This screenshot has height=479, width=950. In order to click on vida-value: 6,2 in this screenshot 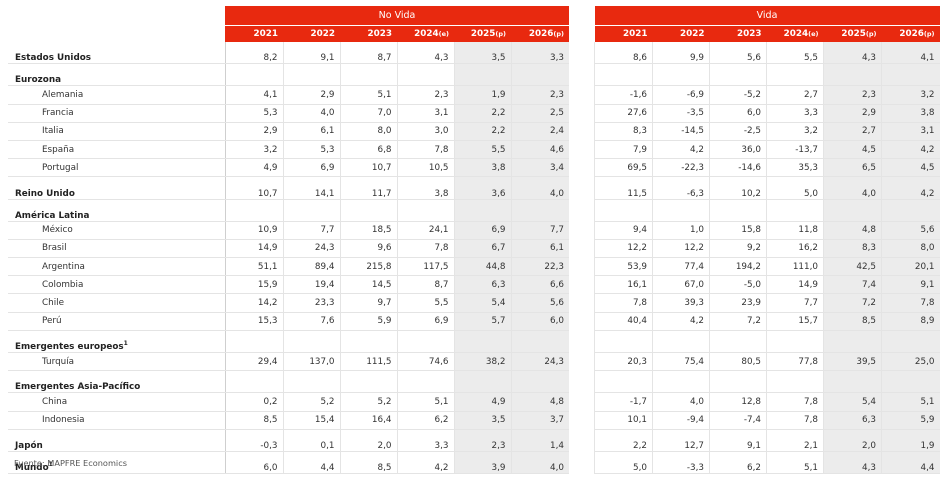, I will do `click(738, 463)`.